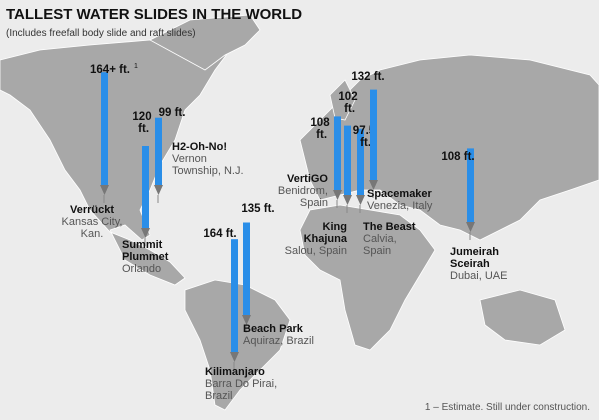 This screenshot has height=420, width=599. What do you see at coordinates (92, 234) in the screenshot?
I see `slide-place: Kan.` at bounding box center [92, 234].